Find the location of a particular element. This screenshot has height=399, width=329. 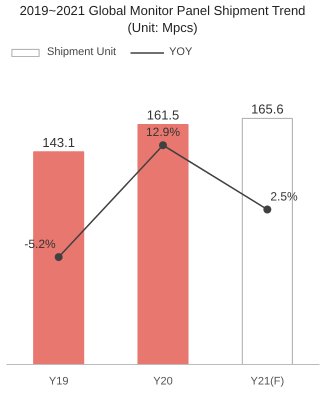

data-label: 12.9% is located at coordinates (163, 132).